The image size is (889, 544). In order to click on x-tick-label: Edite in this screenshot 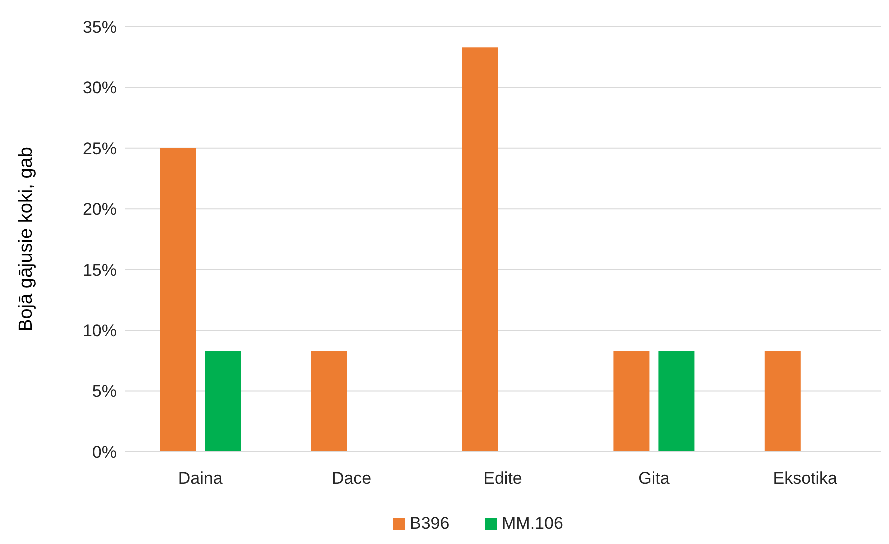, I will do `click(503, 478)`.